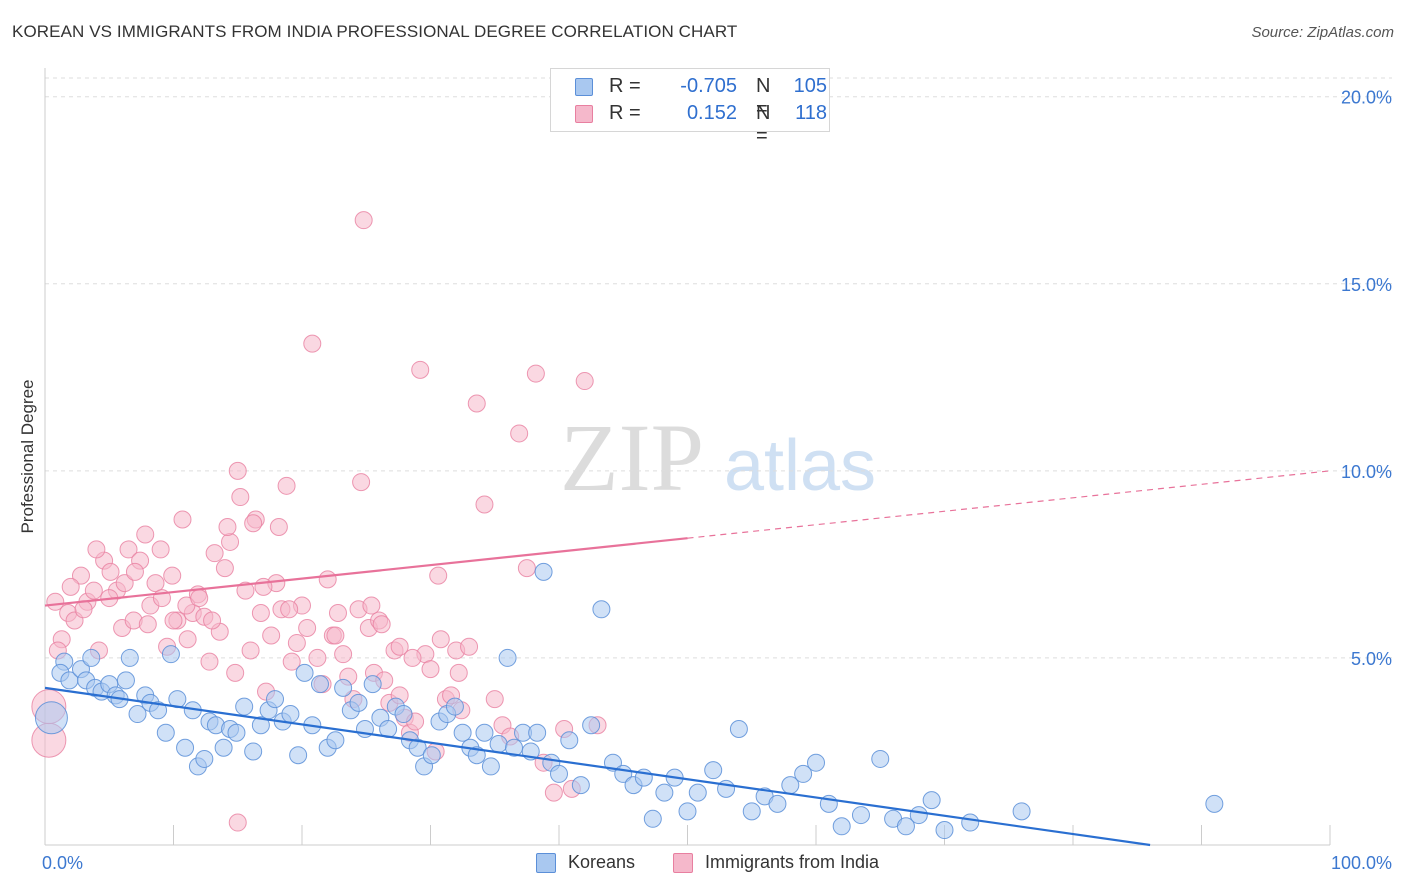  What do you see at coordinates (1366, 98) in the screenshot?
I see `y-tick-label: 20.0%` at bounding box center [1366, 98].